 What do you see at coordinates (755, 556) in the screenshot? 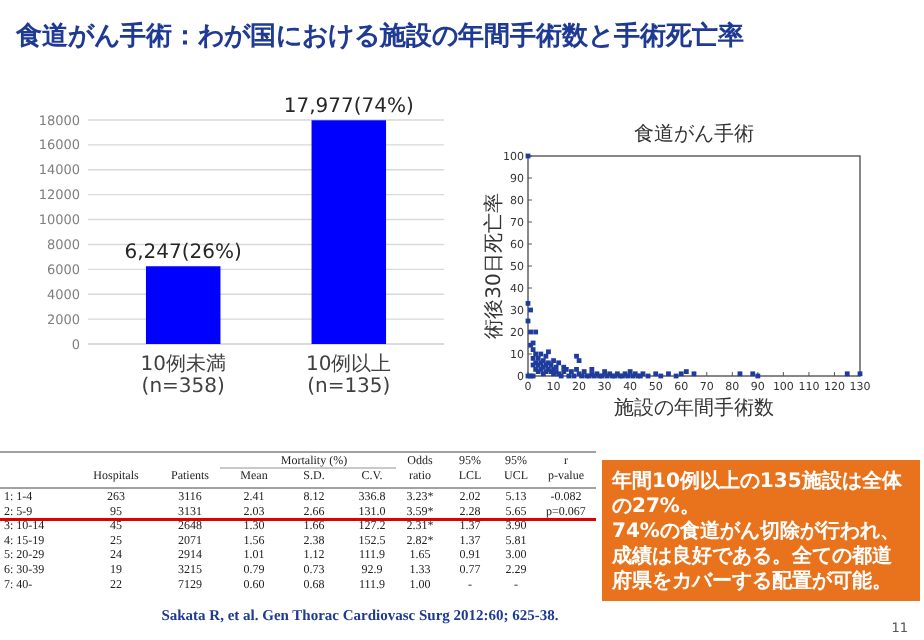
I see `text: 74%の食道がん切除が行われ、成績は良好である。全ての都道府県をカバーする配置が可能。` at bounding box center [755, 556].